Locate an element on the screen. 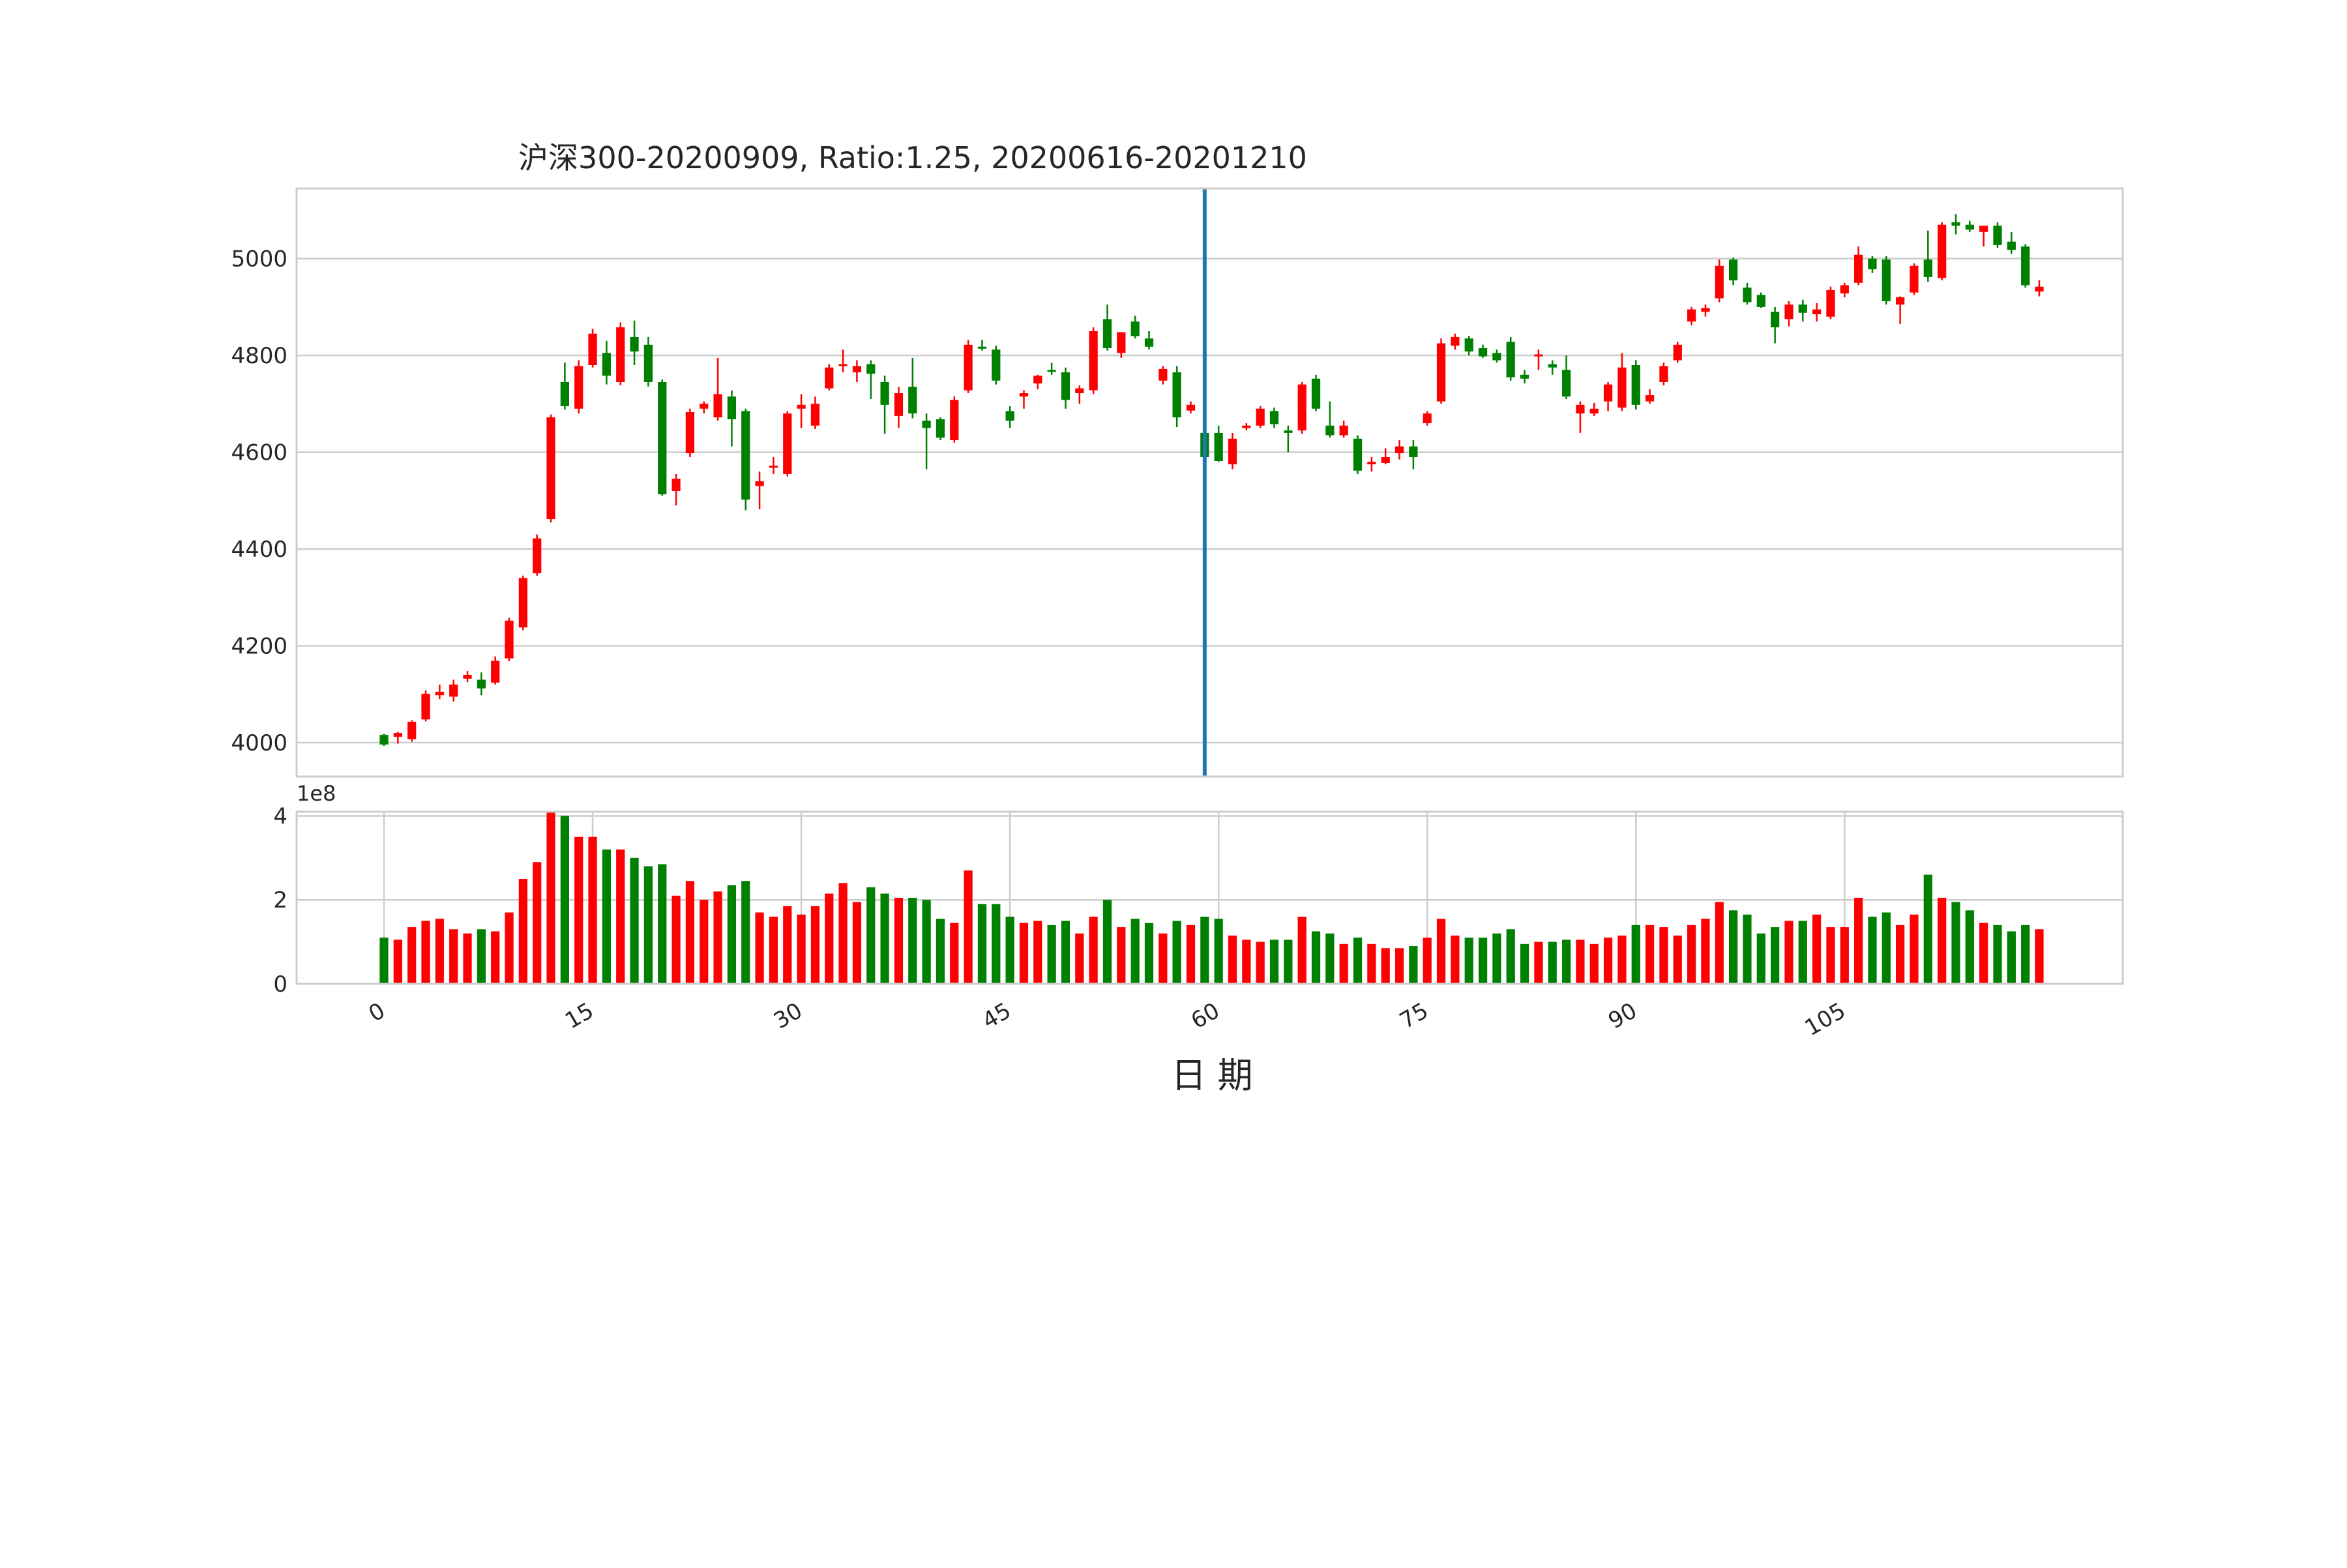  volume-offset-text: 1e8 is located at coordinates (316, 794).